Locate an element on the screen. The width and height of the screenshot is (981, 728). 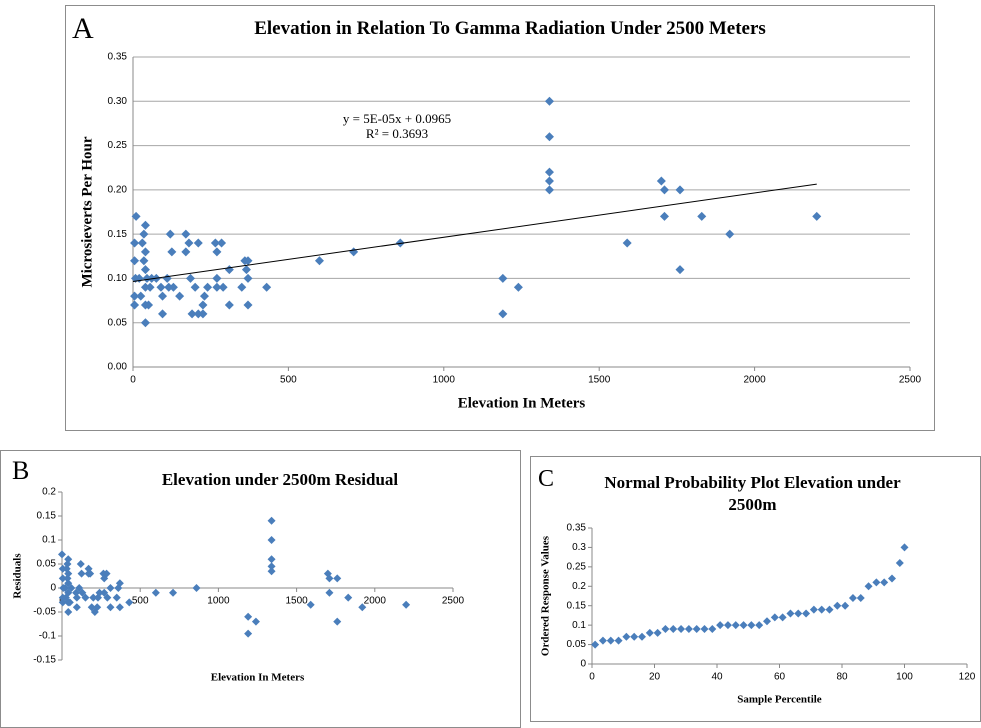
y-tick-label: 0.25 is located at coordinates (118, 145).